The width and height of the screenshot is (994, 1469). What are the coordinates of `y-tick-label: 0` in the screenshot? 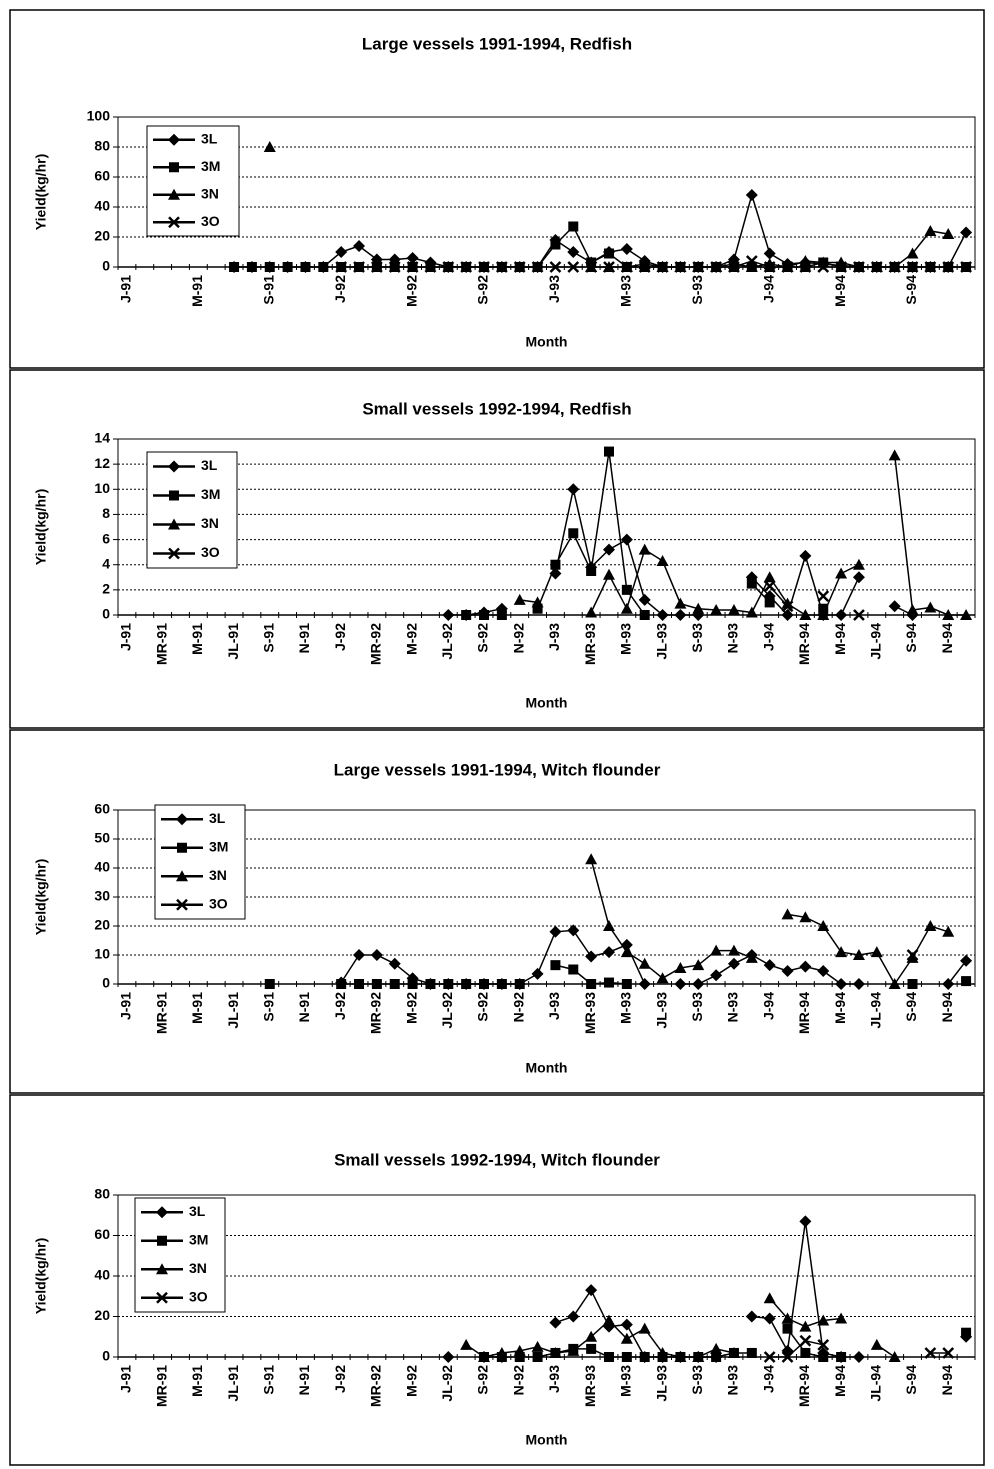 It's located at (106, 266).